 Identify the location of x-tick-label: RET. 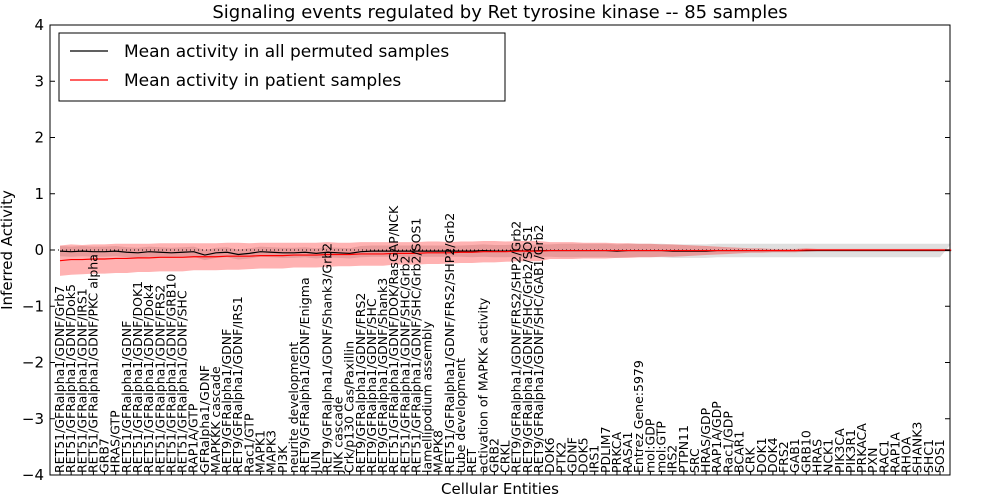
(471, 460).